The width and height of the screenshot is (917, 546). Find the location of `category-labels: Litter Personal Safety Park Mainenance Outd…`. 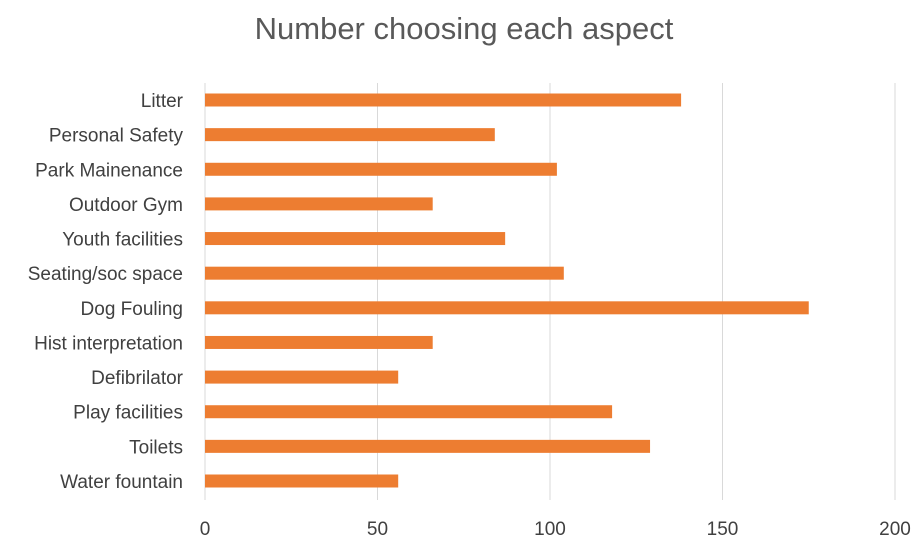

category-labels: Litter Personal Safety Park Mainenance Outd… is located at coordinates (106, 292).